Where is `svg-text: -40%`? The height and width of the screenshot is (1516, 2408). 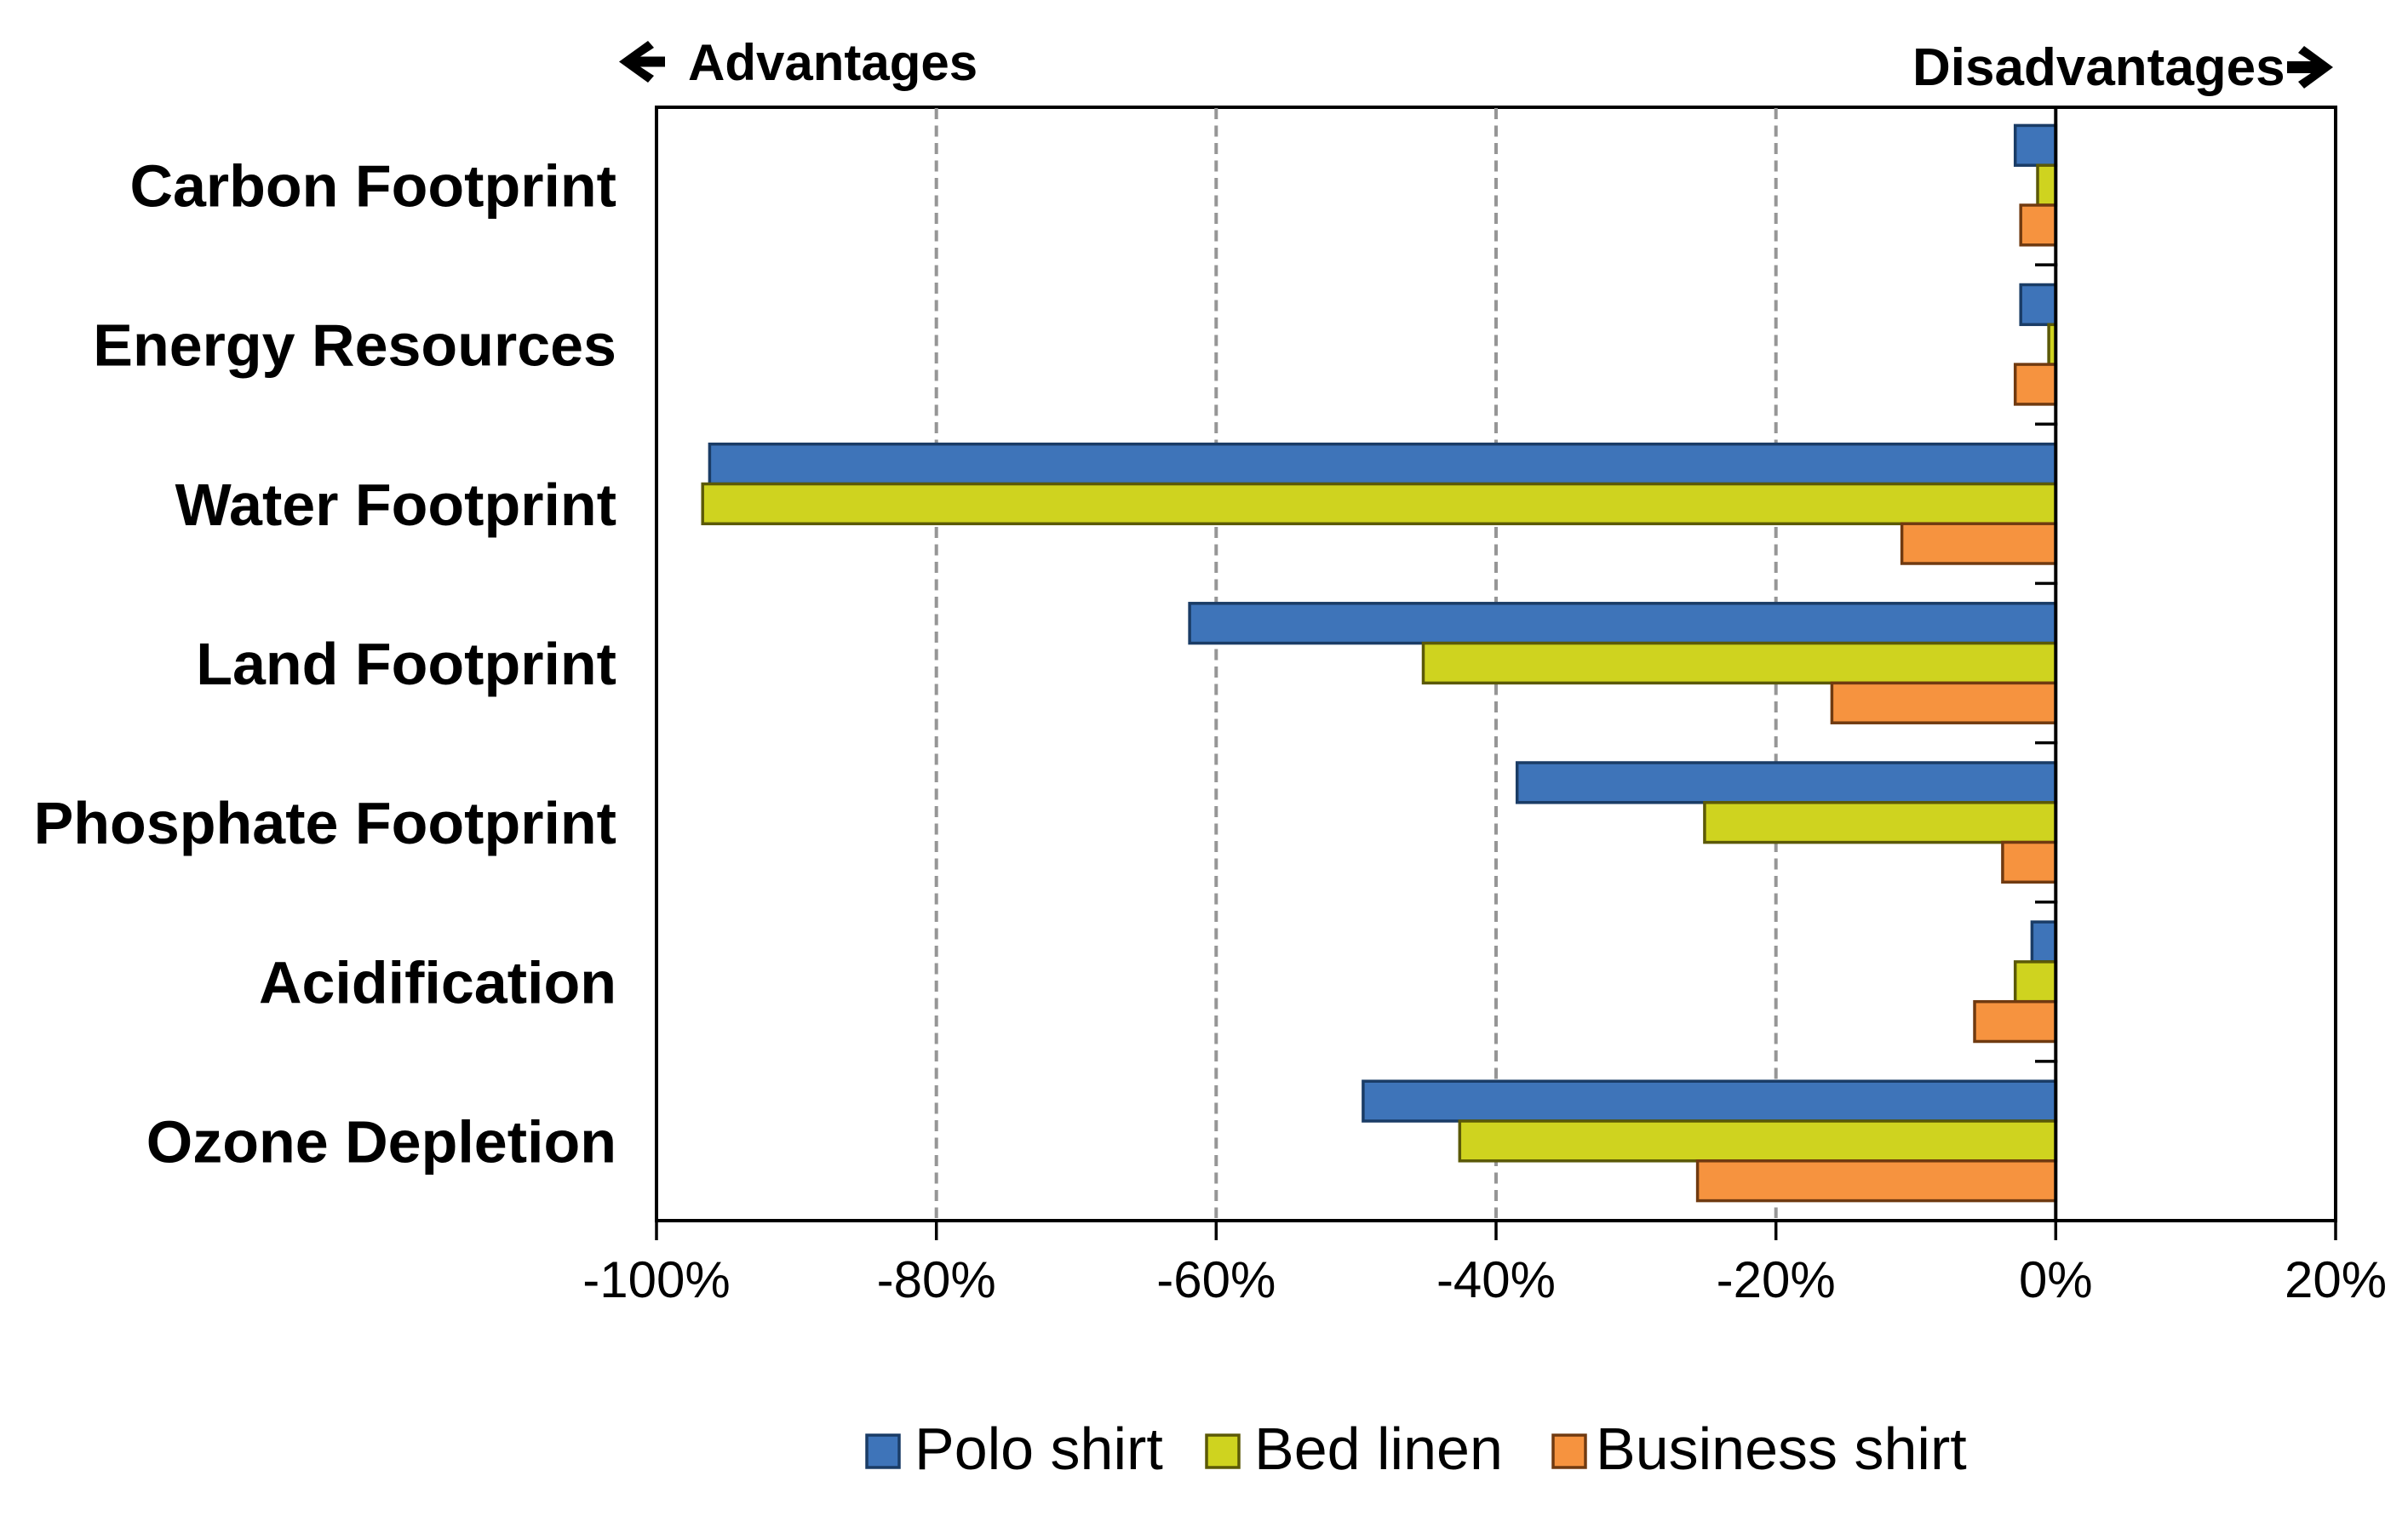
svg-text: -40% is located at coordinates (1496, 1280).